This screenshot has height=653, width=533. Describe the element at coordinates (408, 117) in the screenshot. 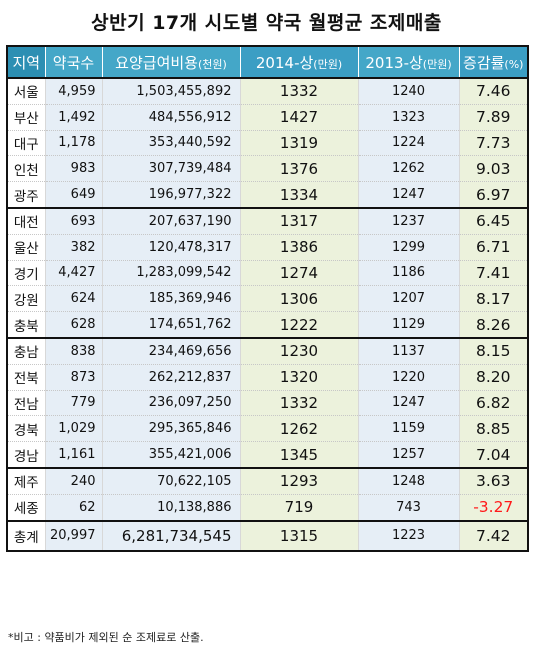

I see `cell-2013: 1323` at that location.